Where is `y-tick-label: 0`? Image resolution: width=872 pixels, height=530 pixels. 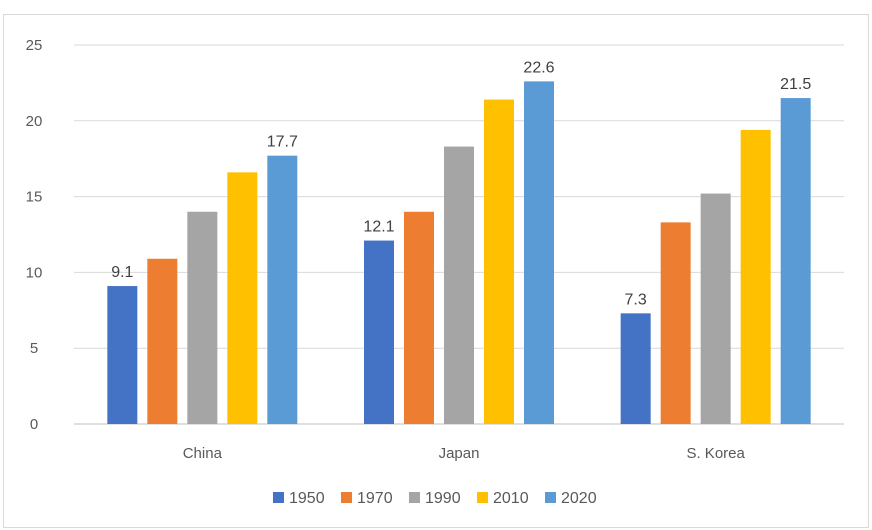
y-tick-label: 0 is located at coordinates (34, 424).